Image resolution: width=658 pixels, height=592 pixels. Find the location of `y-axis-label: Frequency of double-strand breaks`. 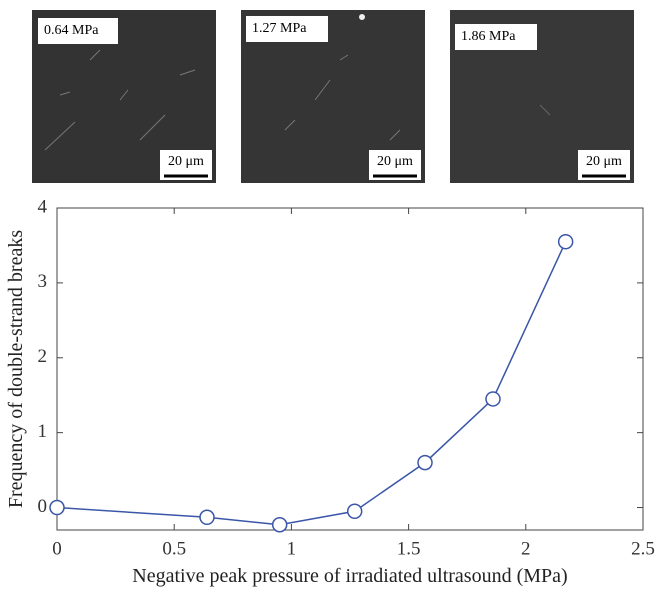

y-axis-label: Frequency of double-strand breaks is located at coordinates (16, 369).